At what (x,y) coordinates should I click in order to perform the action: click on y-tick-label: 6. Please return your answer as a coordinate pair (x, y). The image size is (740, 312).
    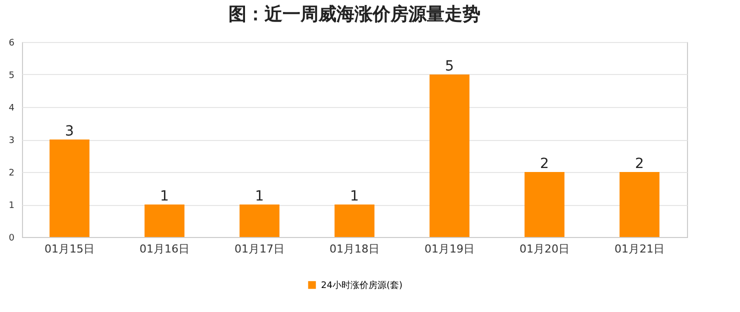
    Looking at the image, I should click on (11, 43).